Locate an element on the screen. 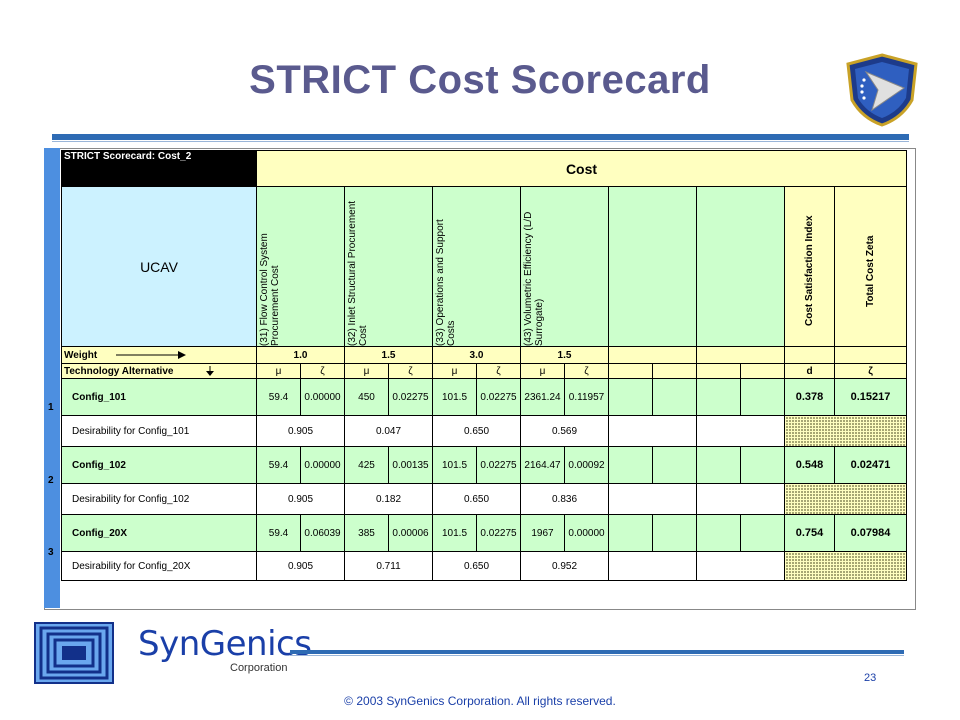  page-number: 23 is located at coordinates (870, 678).